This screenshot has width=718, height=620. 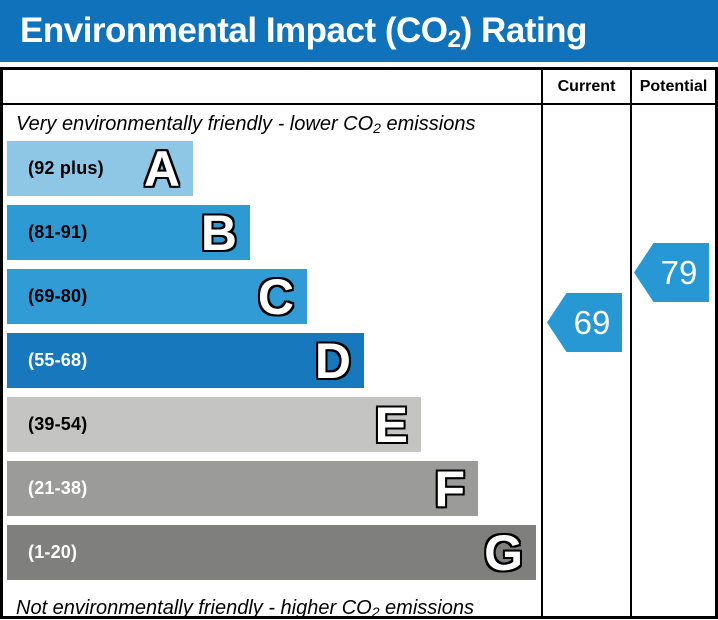 I want to click on band-range-label: (1-20), so click(x=53, y=552).